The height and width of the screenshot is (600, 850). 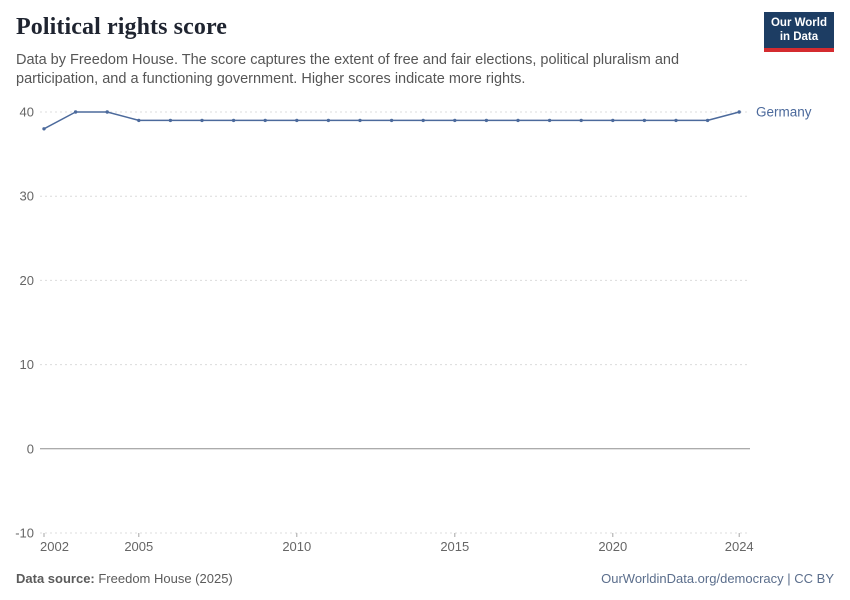 I want to click on data-point-germany-2021, so click(x=644, y=120).